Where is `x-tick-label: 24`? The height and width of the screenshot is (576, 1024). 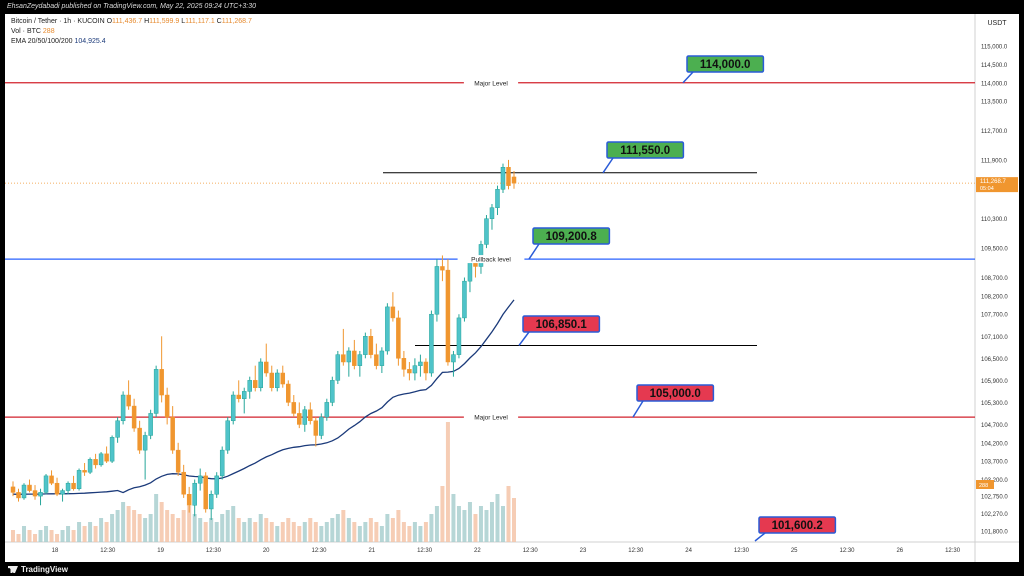
x-tick-label: 24 is located at coordinates (688, 551).